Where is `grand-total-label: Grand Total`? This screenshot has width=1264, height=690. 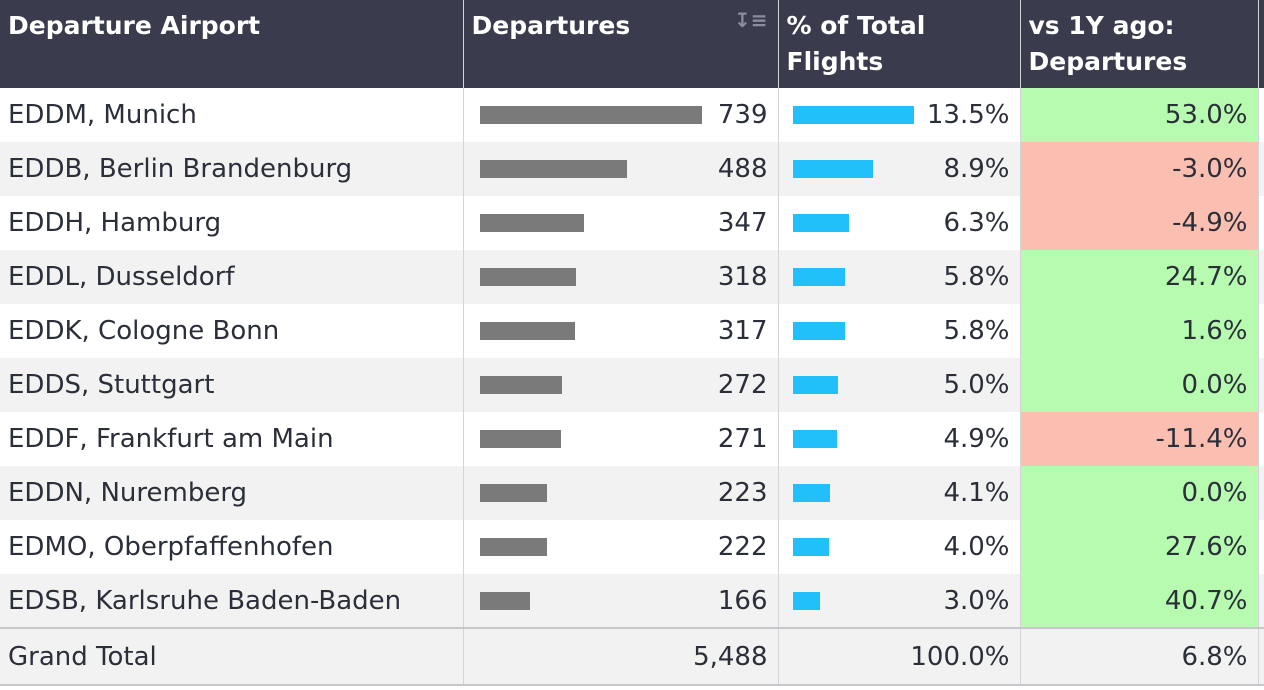
grand-total-label: Grand Total is located at coordinates (232, 656).